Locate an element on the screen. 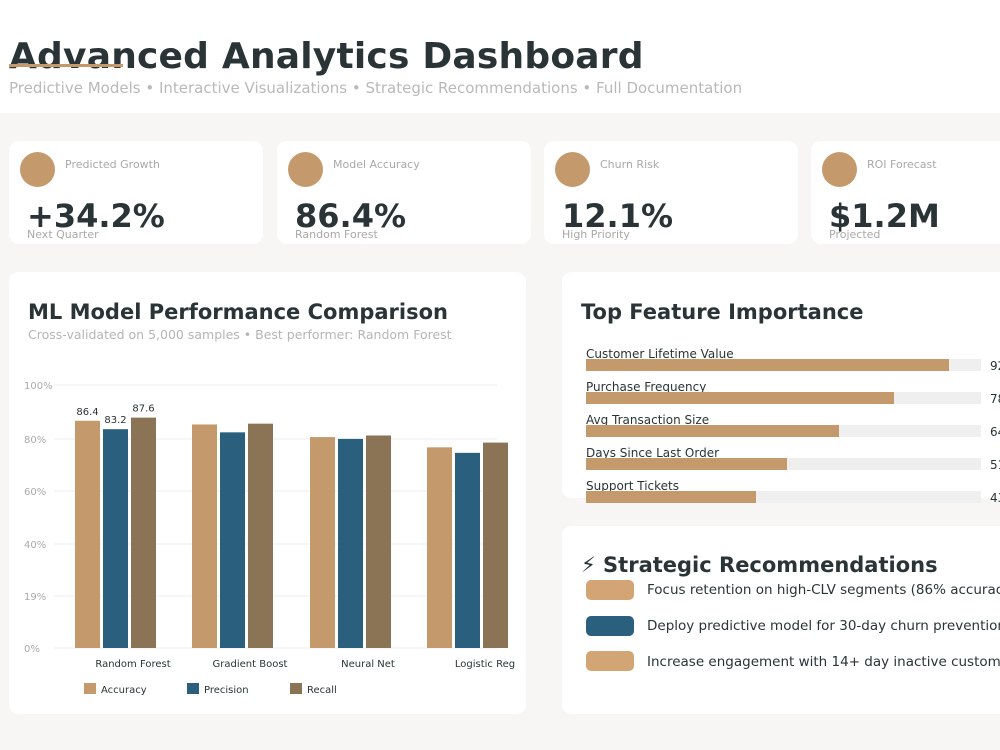 The width and height of the screenshot is (1000, 750). kpi-sublabel: Random Forest is located at coordinates (336, 234).